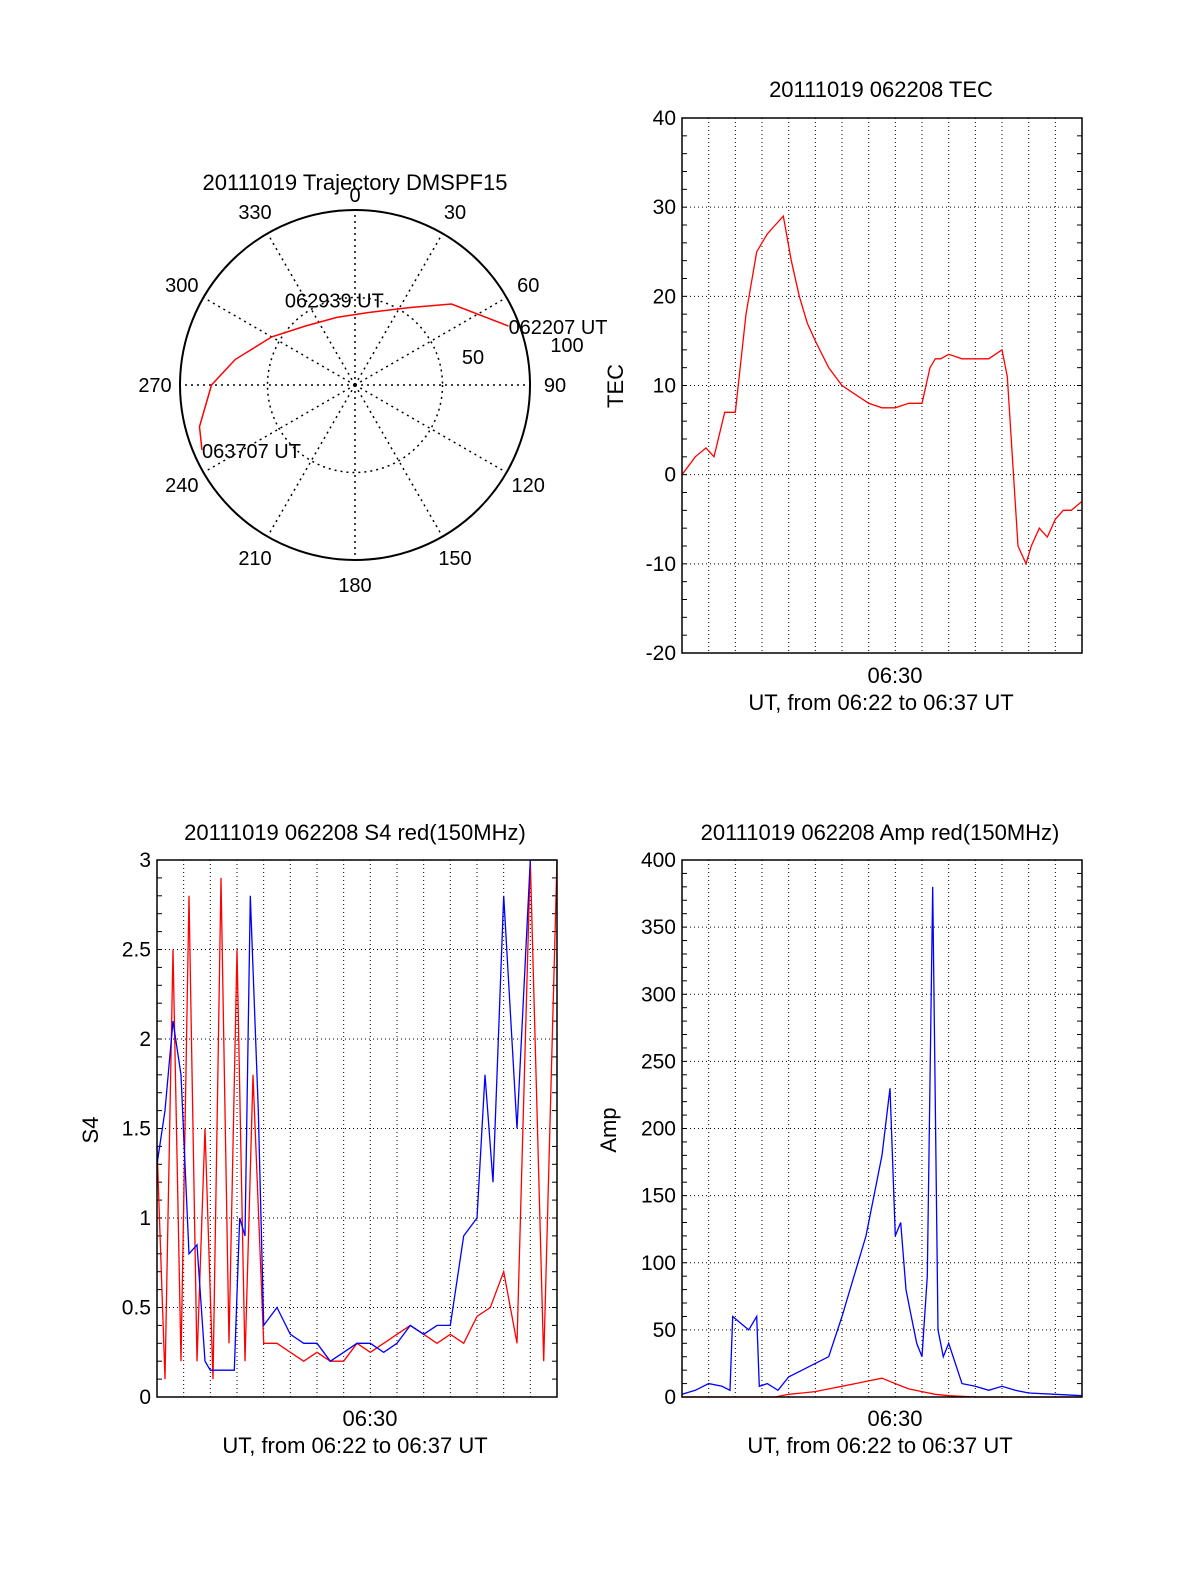 The width and height of the screenshot is (1200, 1575). What do you see at coordinates (145, 860) in the screenshot?
I see `y-tick-label: 3` at bounding box center [145, 860].